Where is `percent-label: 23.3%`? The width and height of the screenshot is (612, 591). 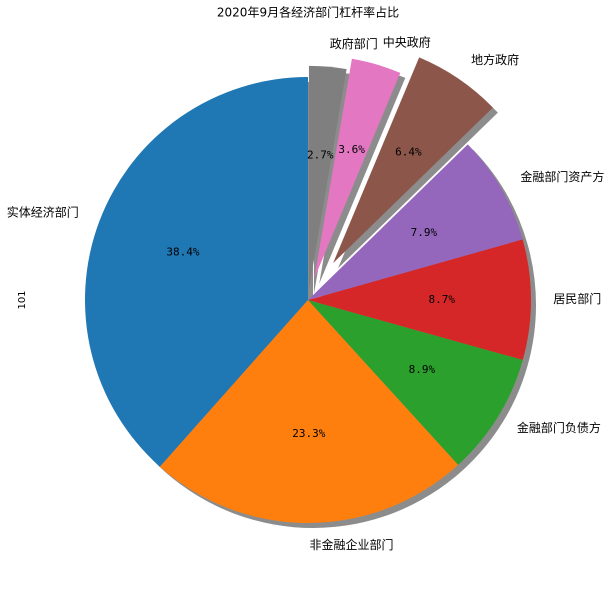
percent-label: 23.3% is located at coordinates (308, 433).